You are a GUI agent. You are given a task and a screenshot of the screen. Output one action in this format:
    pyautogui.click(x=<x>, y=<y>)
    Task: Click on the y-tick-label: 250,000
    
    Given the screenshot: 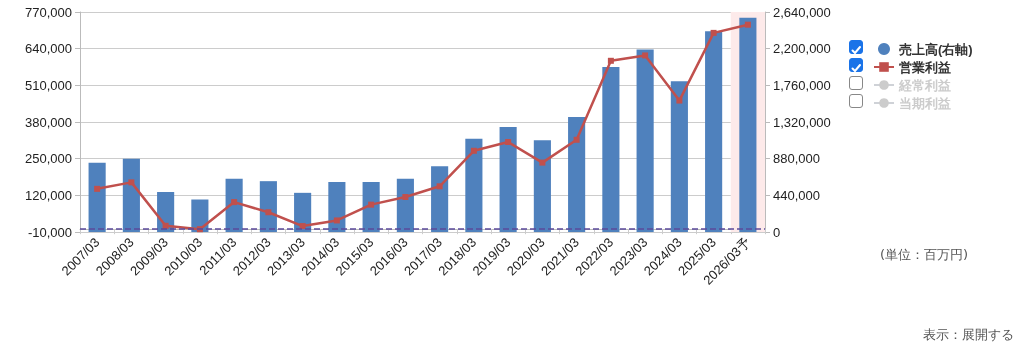 What is the action you would take?
    pyautogui.click(x=48, y=159)
    